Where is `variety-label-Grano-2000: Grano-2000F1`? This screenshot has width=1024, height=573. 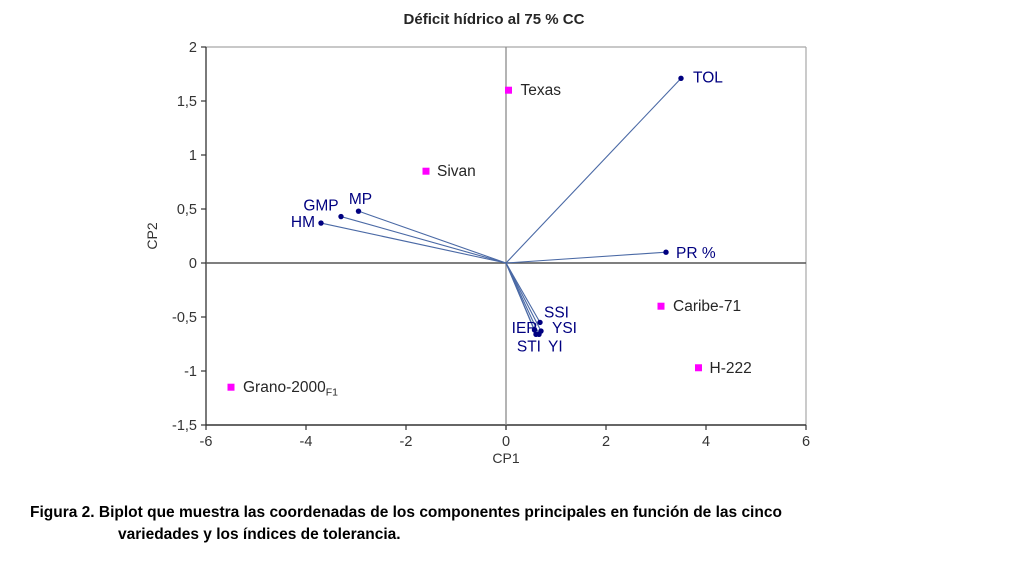
variety-label-Grano-2000: Grano-2000F1 is located at coordinates (290, 389).